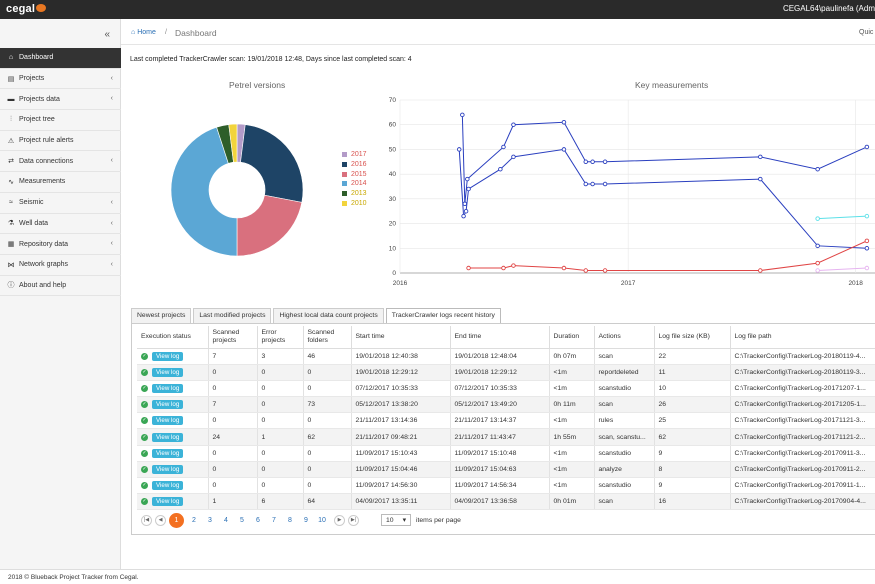  What do you see at coordinates (160, 520) in the screenshot?
I see `prev-page-icon: ◀` at bounding box center [160, 520].